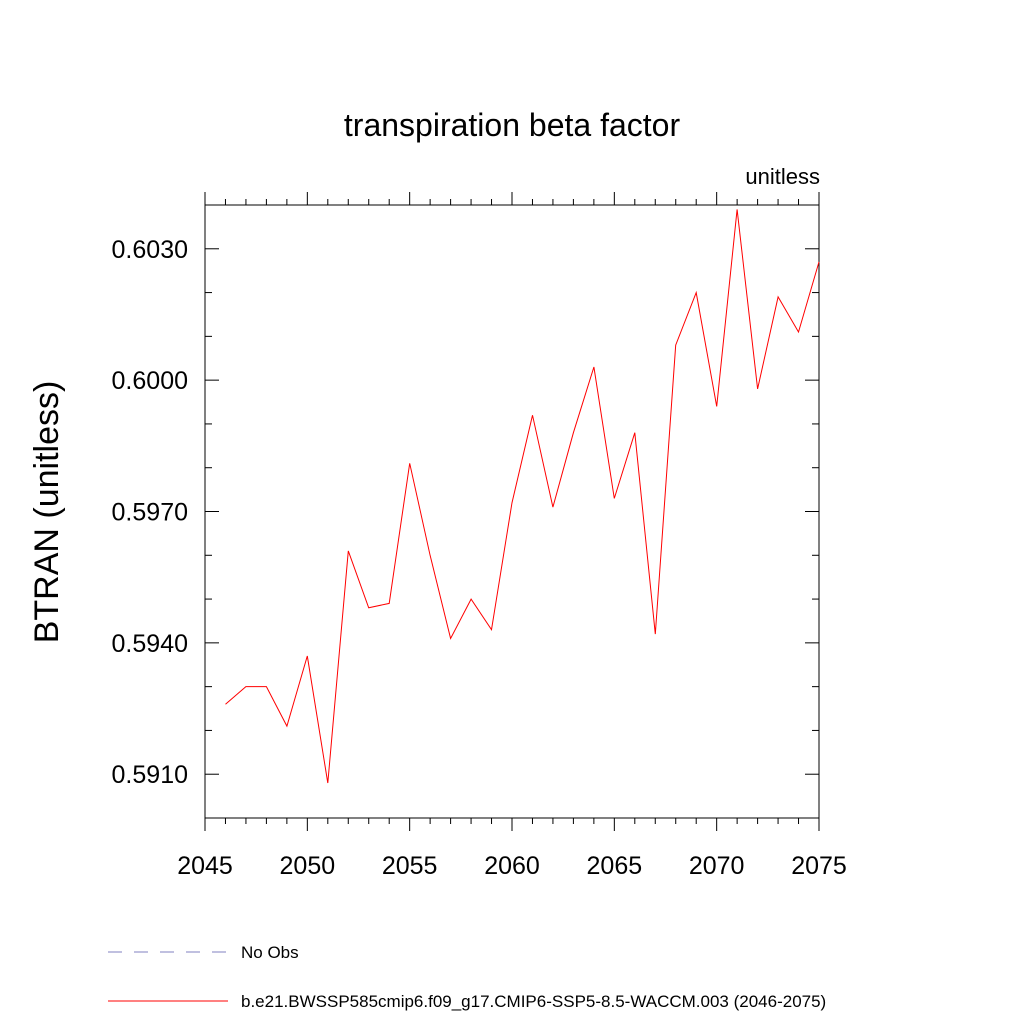 This screenshot has width=1024, height=1024. What do you see at coordinates (150, 381) in the screenshot?
I see `y-tick-label: 0.6000` at bounding box center [150, 381].